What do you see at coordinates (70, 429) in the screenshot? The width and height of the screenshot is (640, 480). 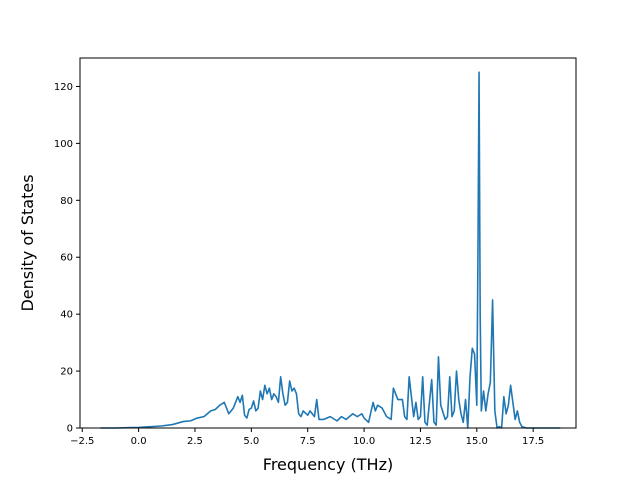 I see `y-tick-label: 0` at bounding box center [70, 429].